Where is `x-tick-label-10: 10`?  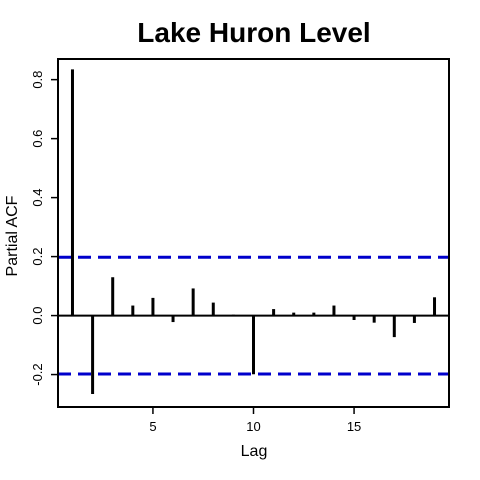
x-tick-label-10: 10 is located at coordinates (253, 426).